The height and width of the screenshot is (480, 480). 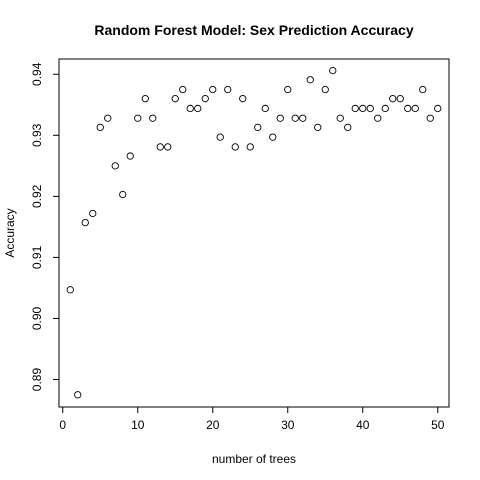 What do you see at coordinates (10, 232) in the screenshot?
I see `y-axis-label: Accuracy` at bounding box center [10, 232].